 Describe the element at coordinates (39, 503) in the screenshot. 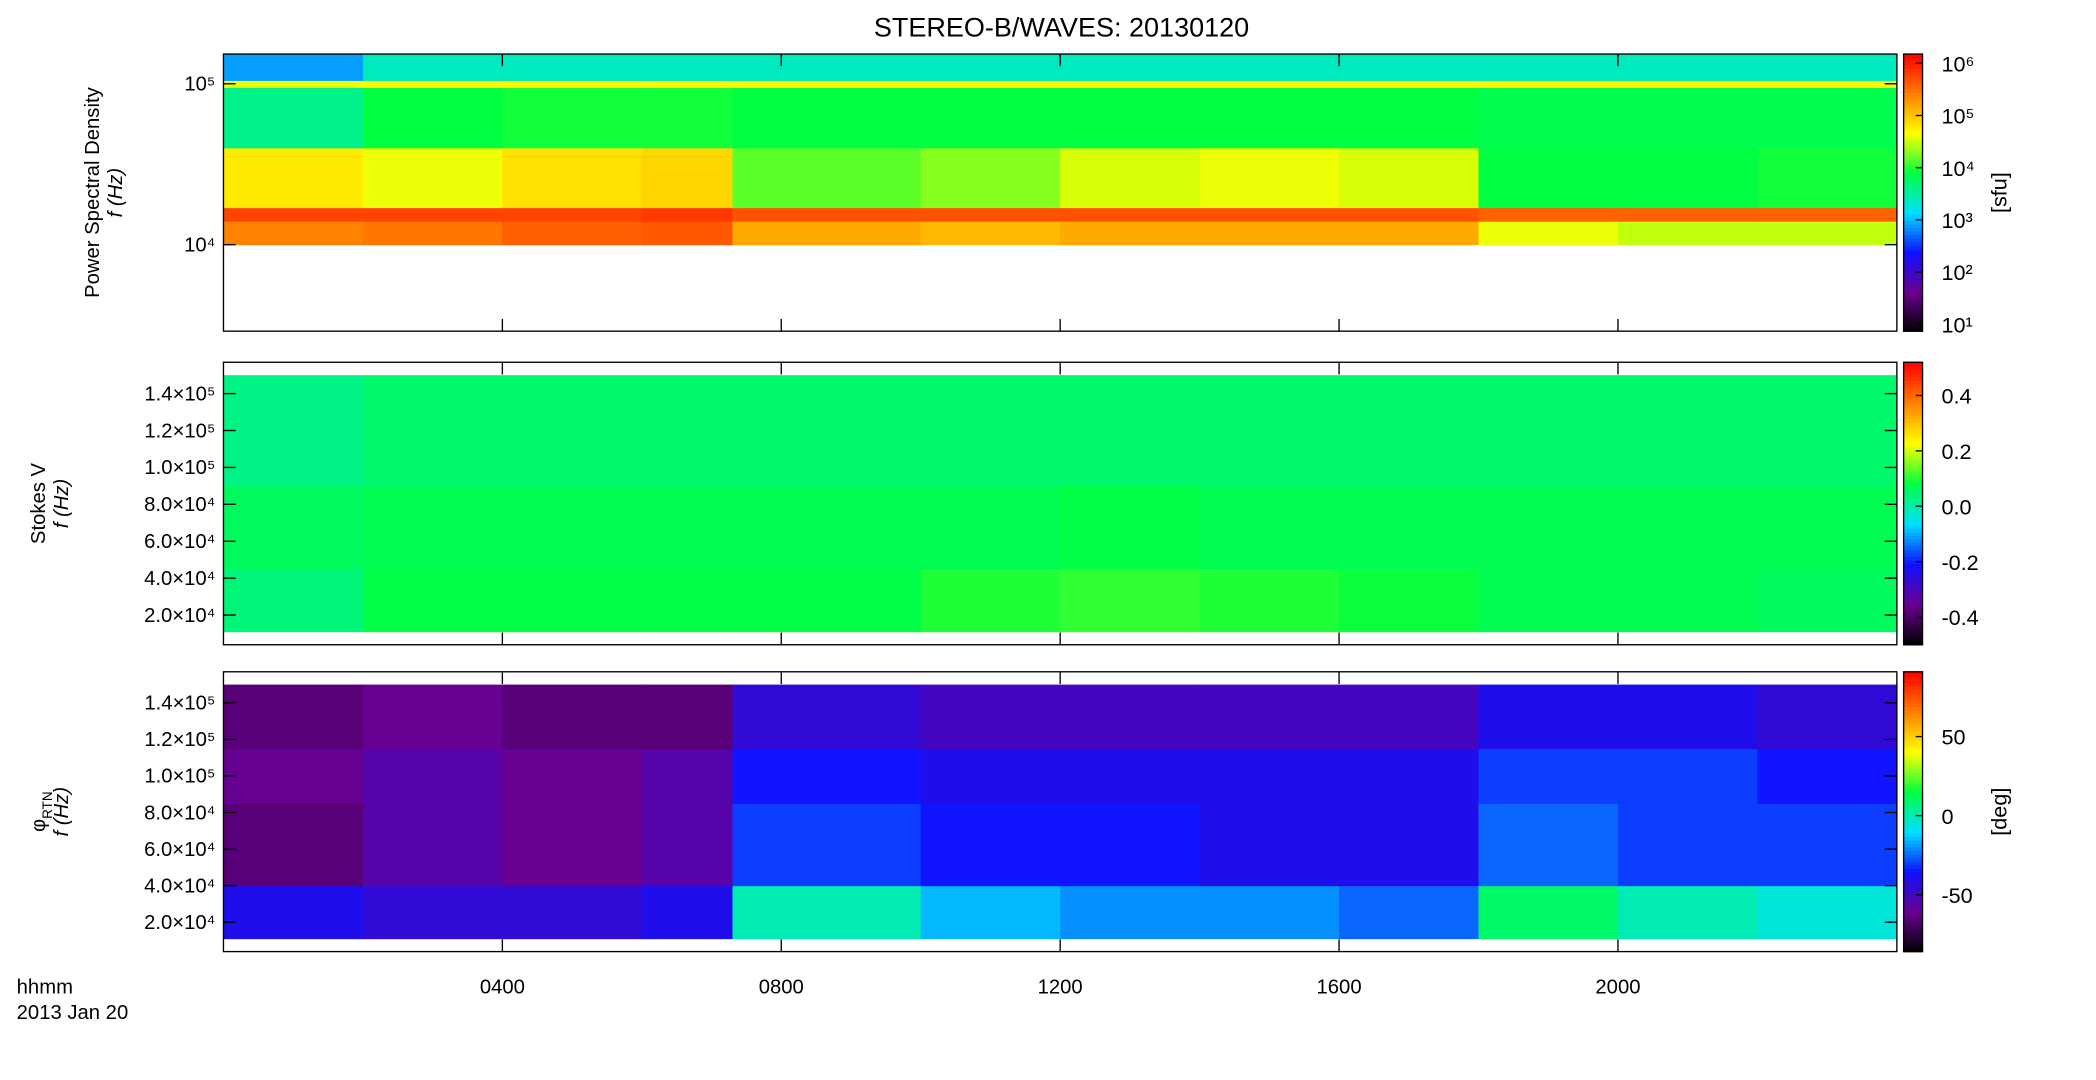

I see `y-axis-label: Stokes V` at that location.